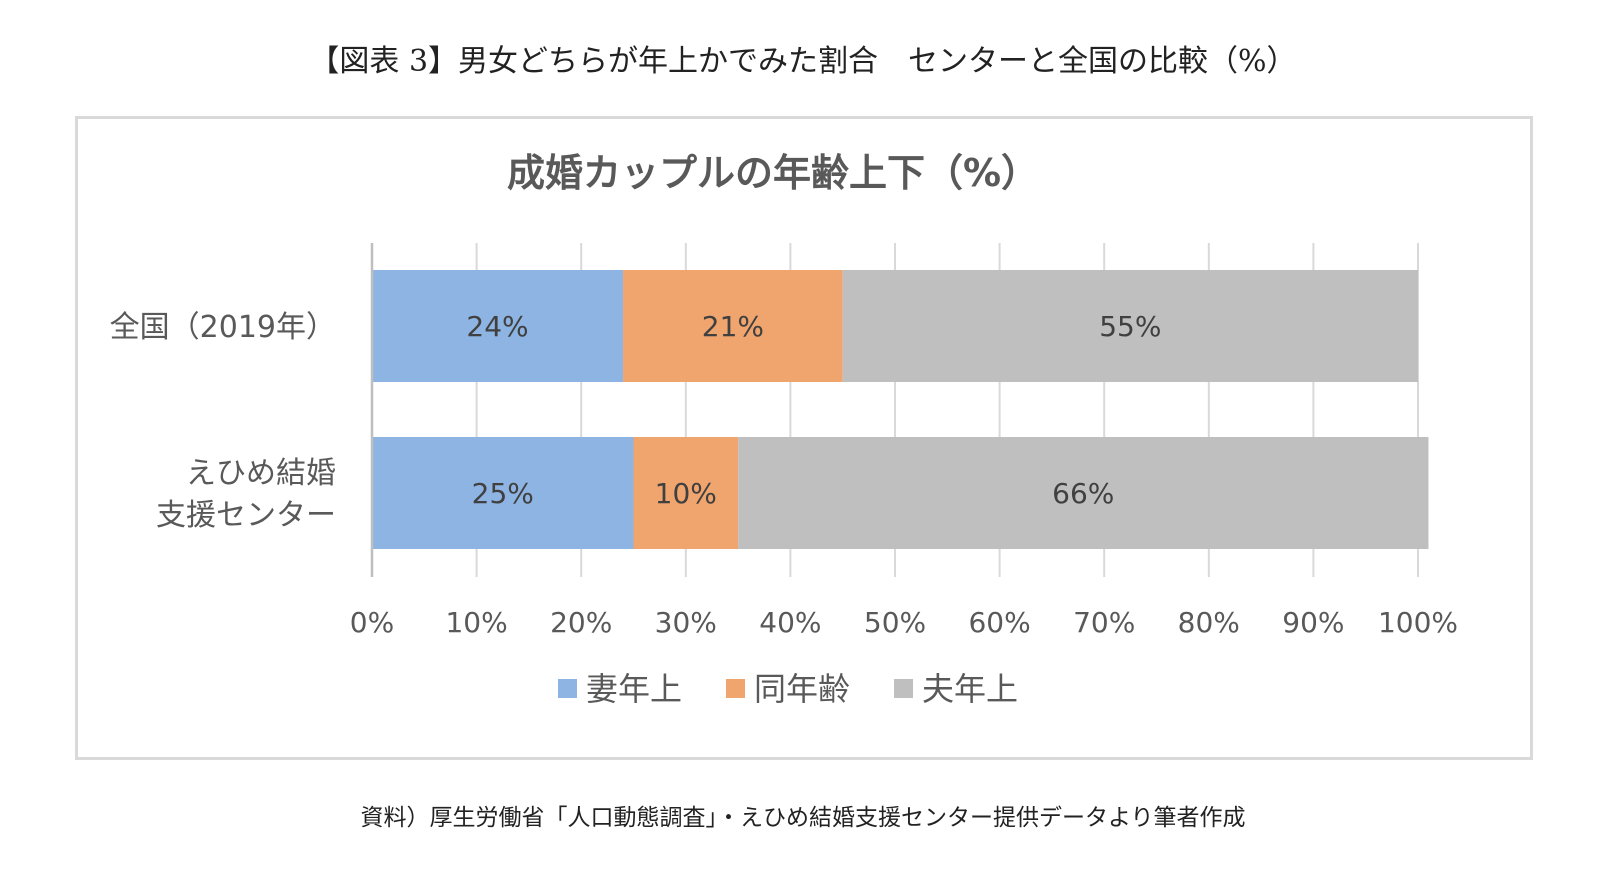  Describe the element at coordinates (803, 818) in the screenshot. I see `source-note: 資料）厚生労働省「人口動態調査」・えひめ結婚支援センター提供データより筆者作成` at that location.